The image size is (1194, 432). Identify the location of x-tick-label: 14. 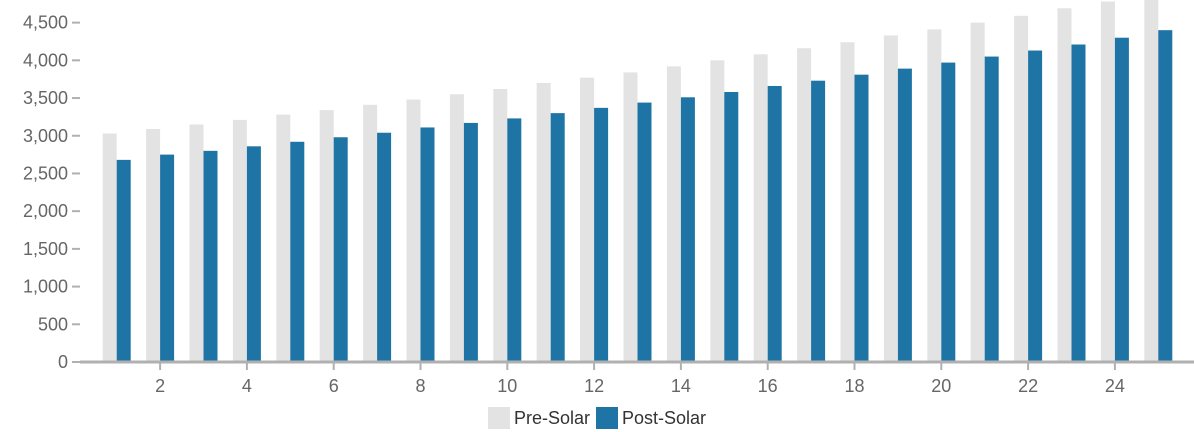
(681, 386).